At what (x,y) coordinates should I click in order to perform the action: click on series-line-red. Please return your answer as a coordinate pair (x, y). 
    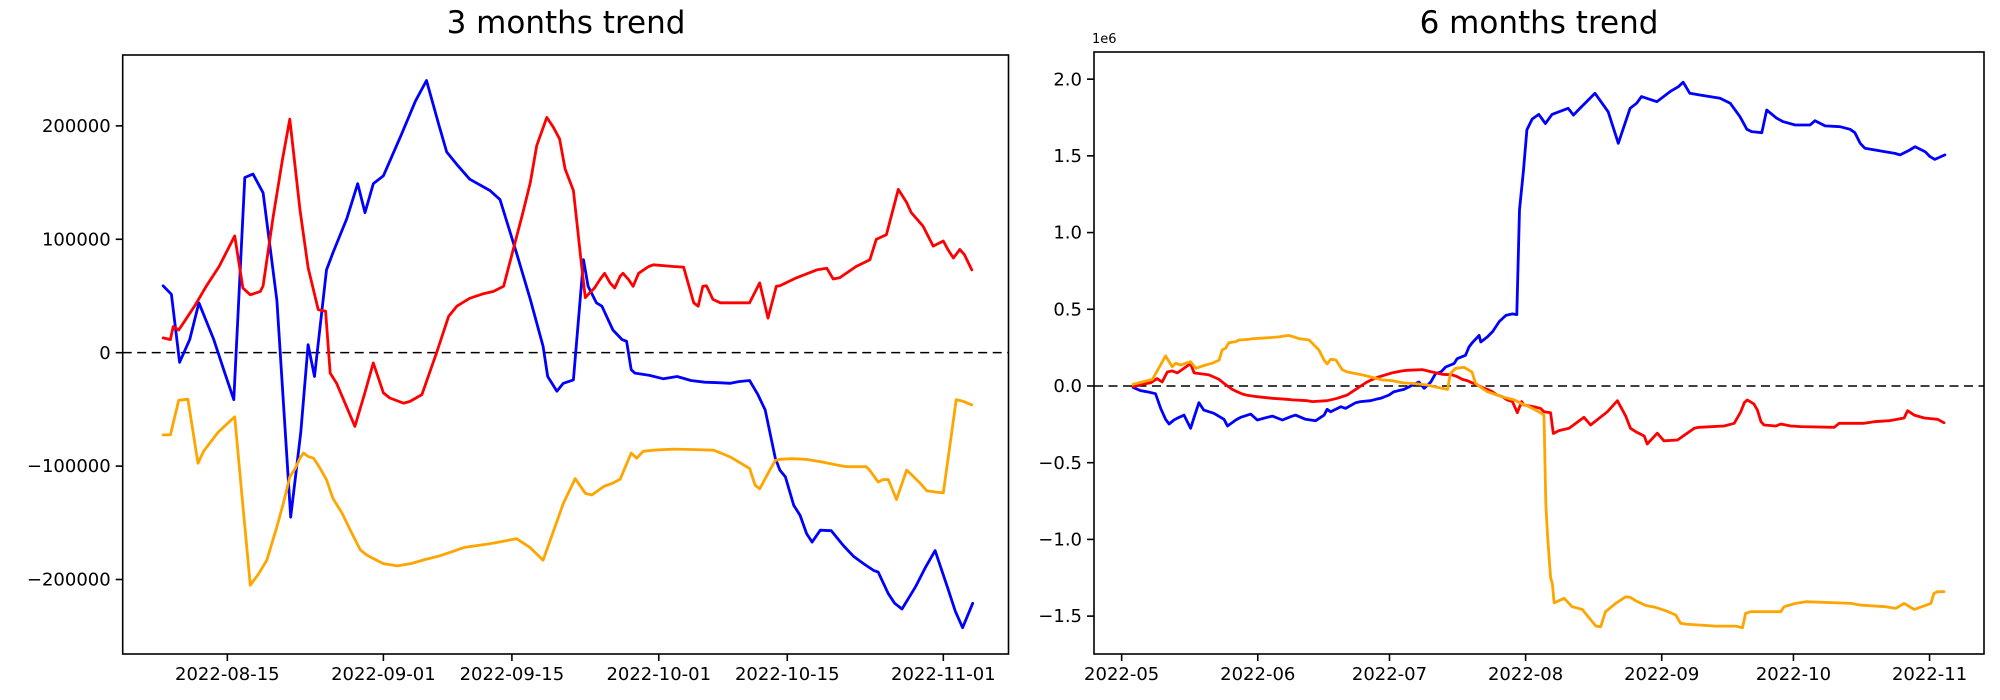
    Looking at the image, I should click on (1538, 404).